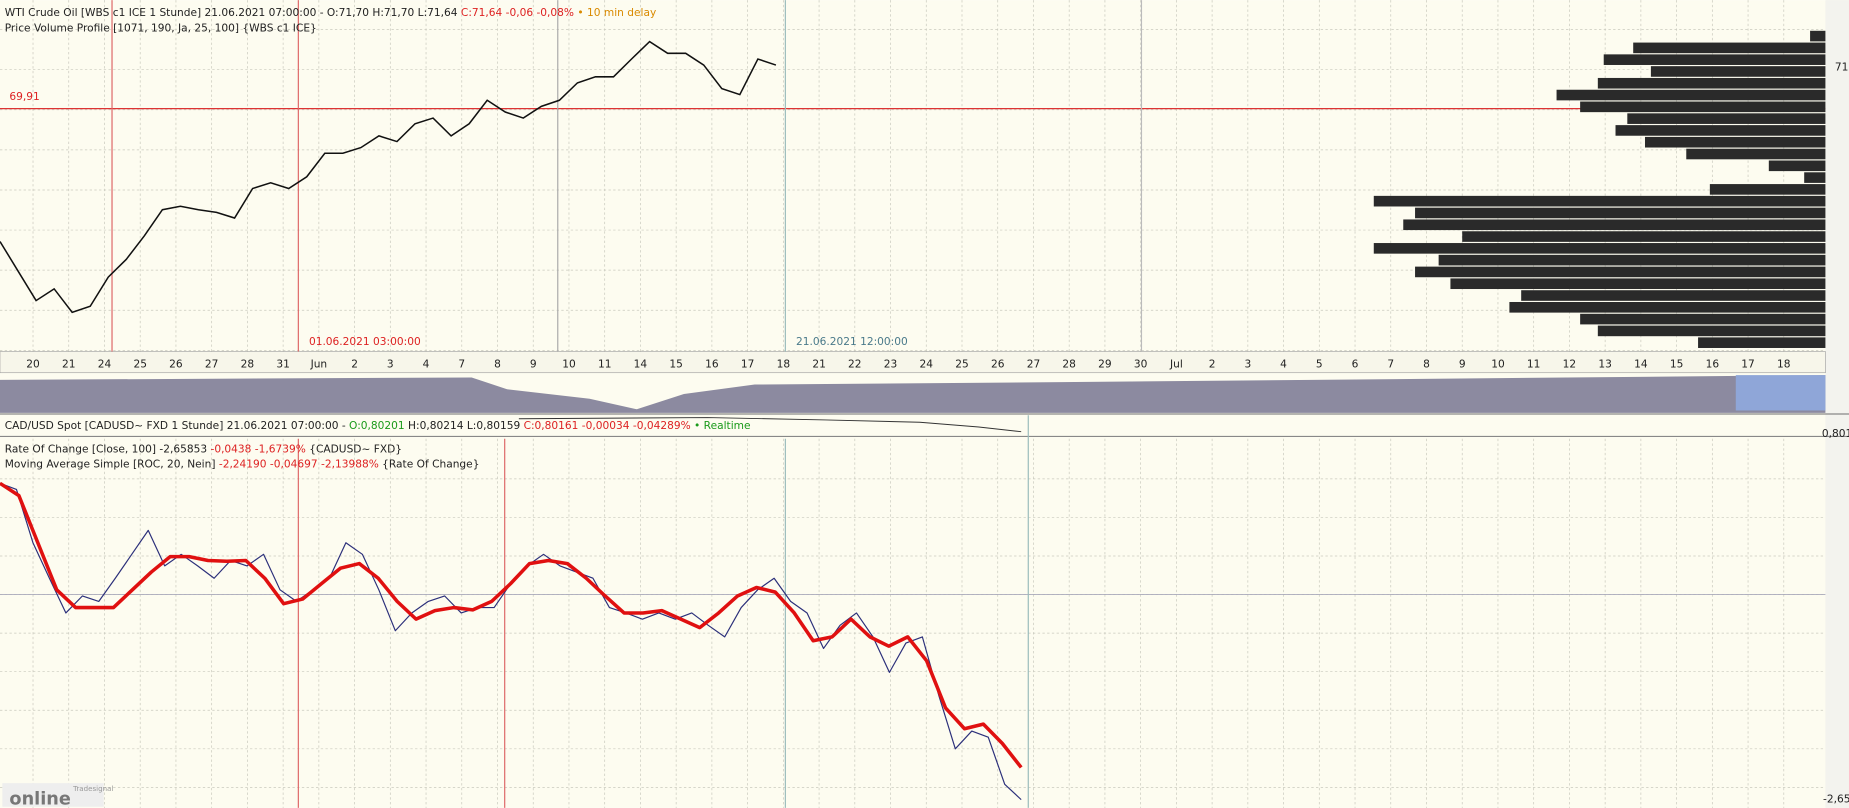 The height and width of the screenshot is (808, 1849). I want to click on x-tick-label: 2, so click(354, 363).